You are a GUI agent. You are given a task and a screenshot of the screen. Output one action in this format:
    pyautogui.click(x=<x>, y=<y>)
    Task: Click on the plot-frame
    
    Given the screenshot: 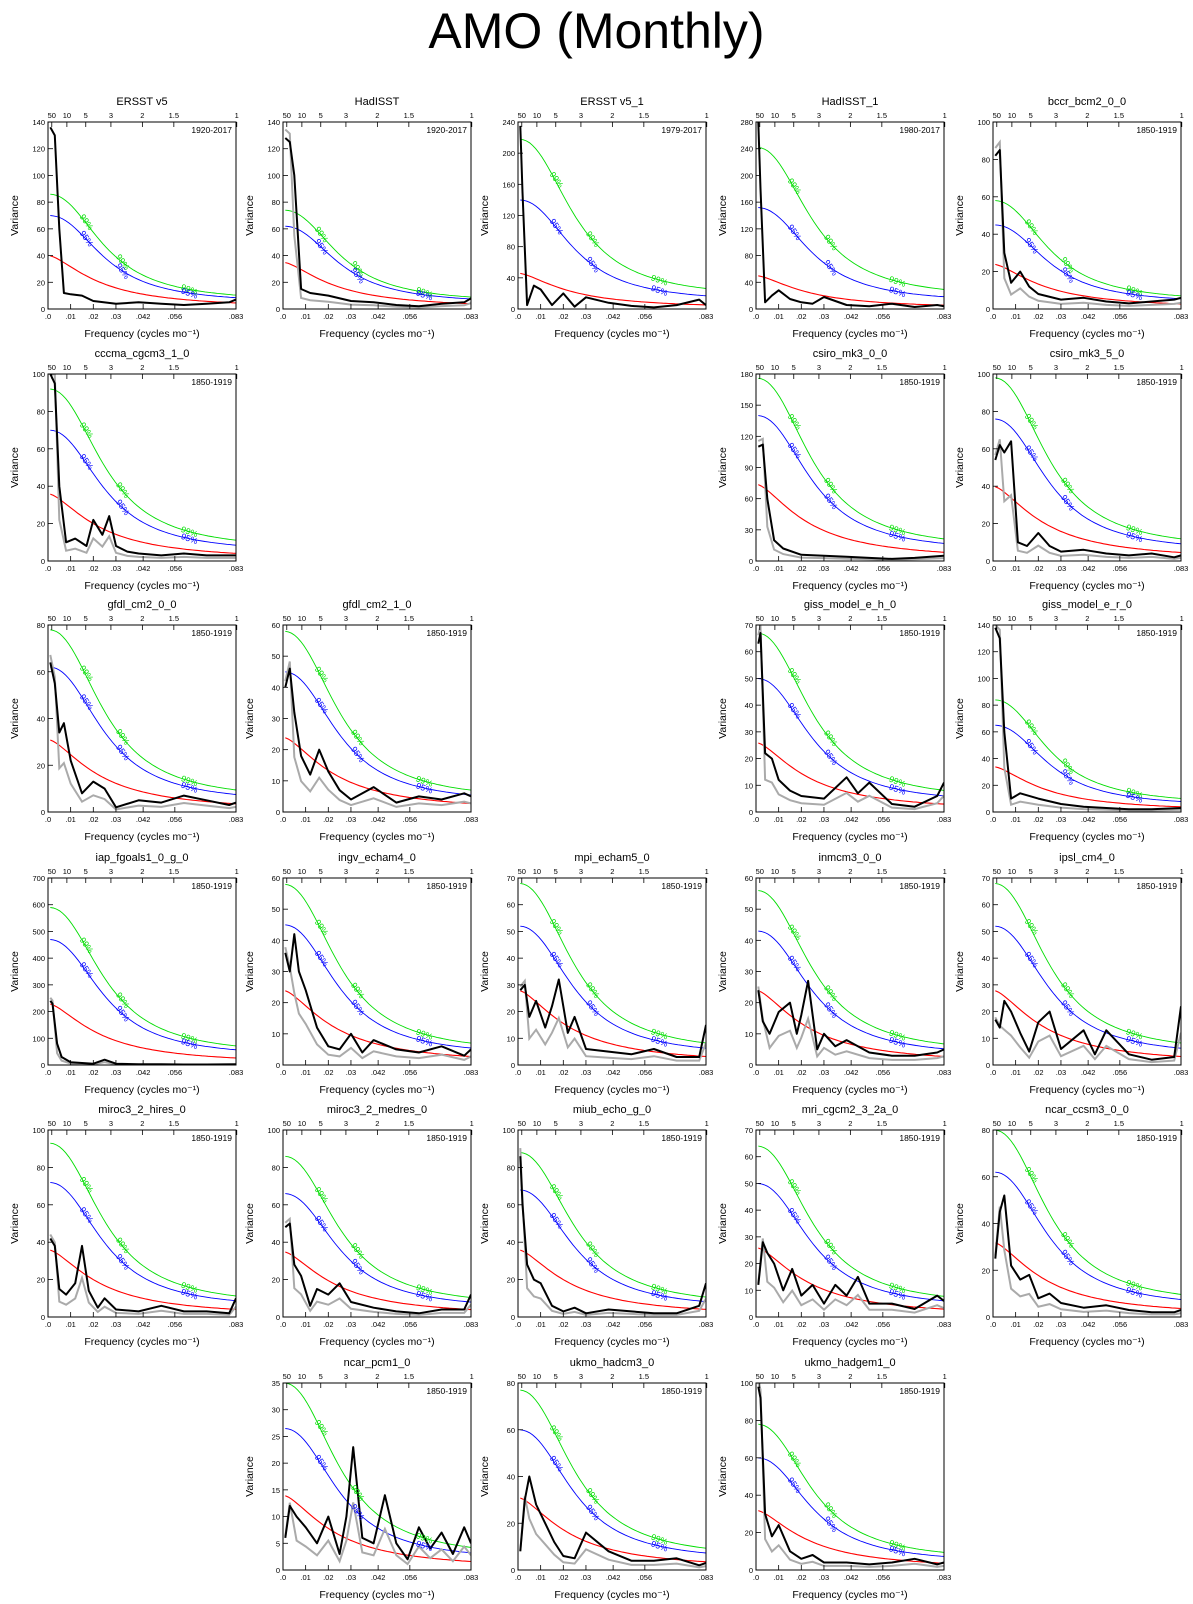 What is the action you would take?
    pyautogui.click(x=142, y=718)
    